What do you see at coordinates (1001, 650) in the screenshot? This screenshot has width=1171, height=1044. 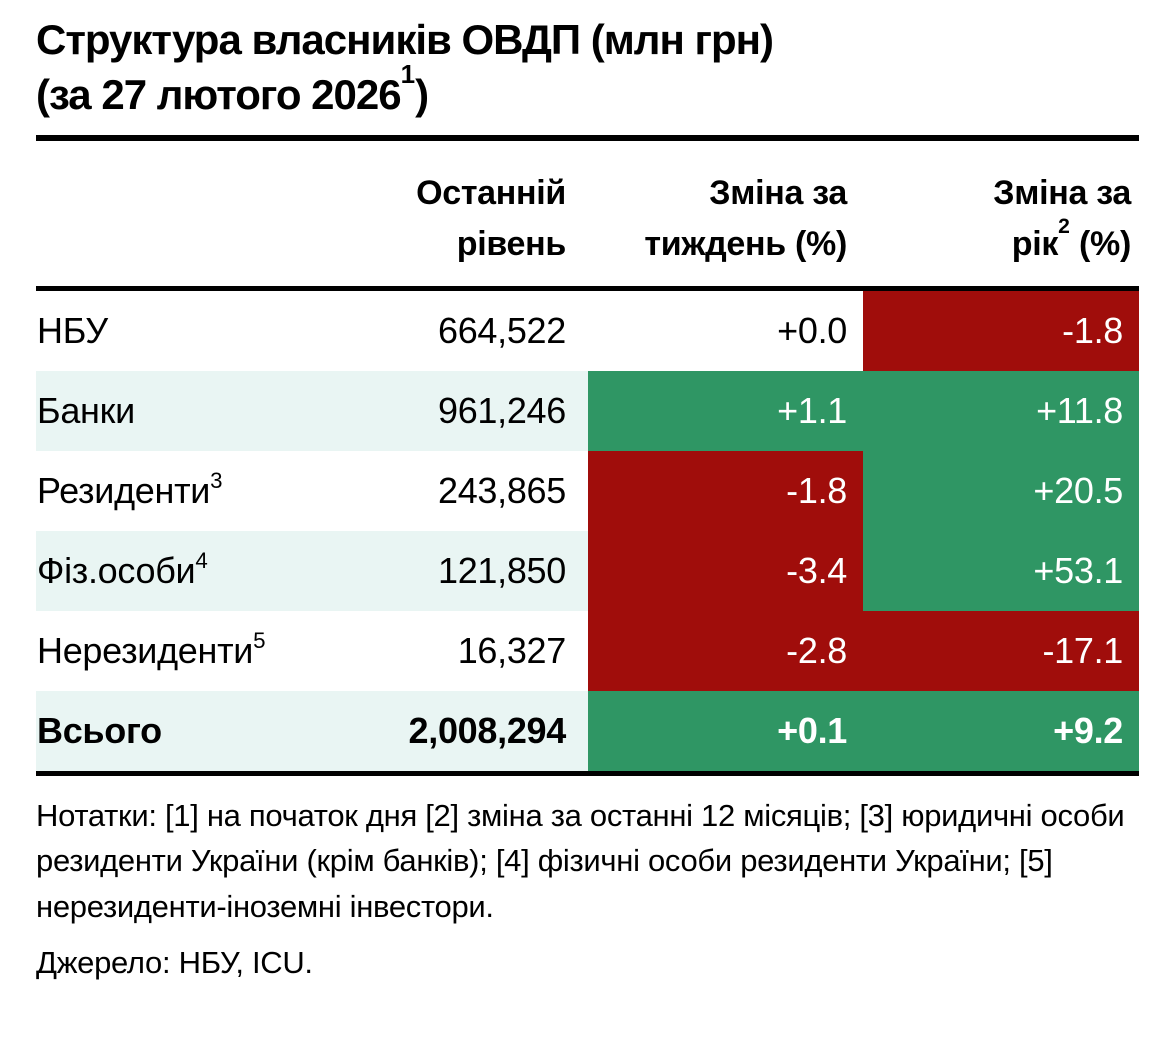 I see `year-change-value: -17.1` at bounding box center [1001, 650].